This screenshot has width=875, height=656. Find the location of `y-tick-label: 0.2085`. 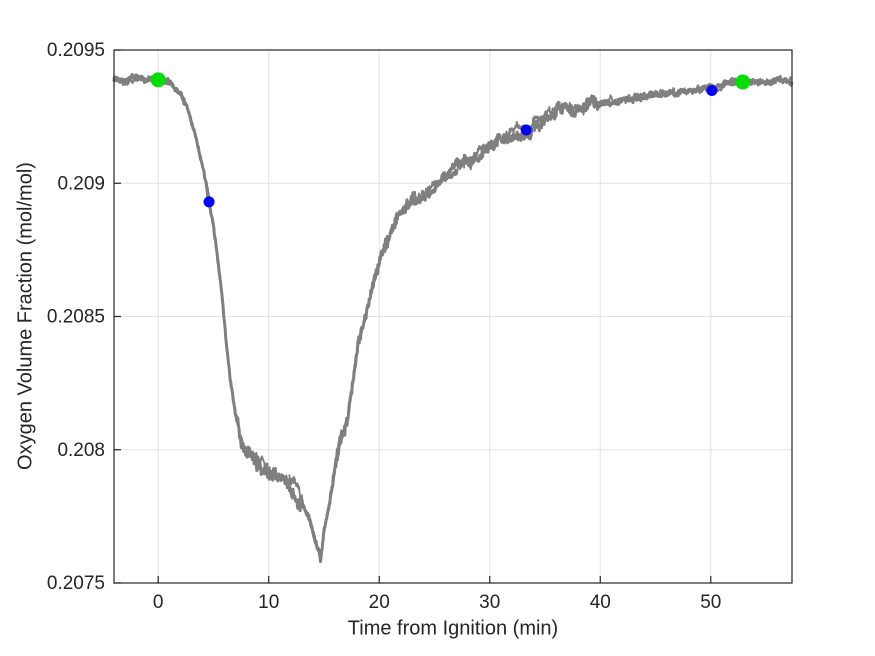

y-tick-label: 0.2085 is located at coordinates (76, 317).